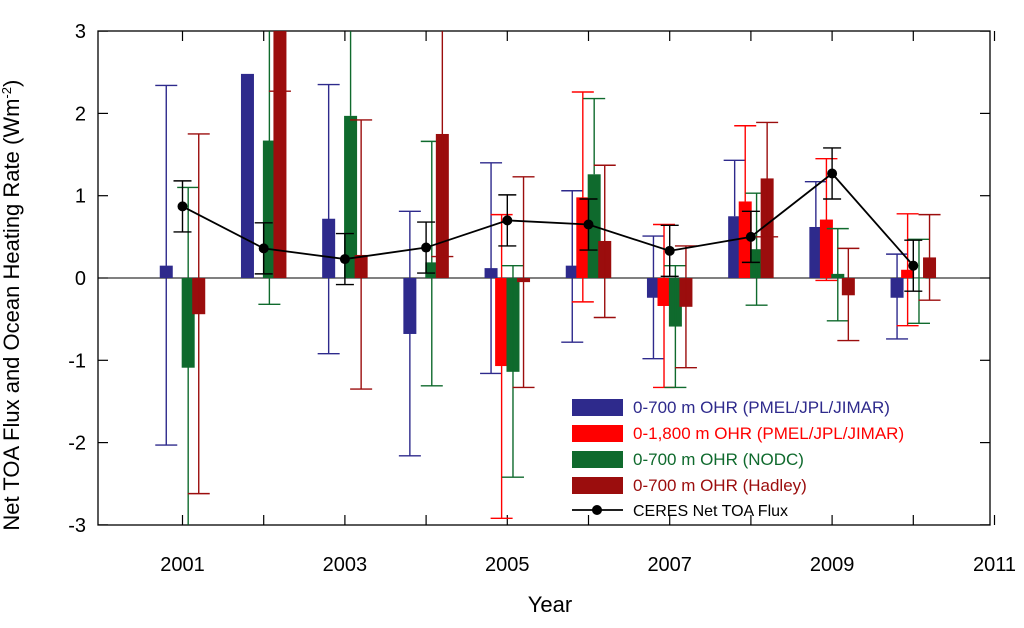 The image size is (1024, 628). Describe the element at coordinates (182, 565) in the screenshot. I see `x-tick-label: 2001` at that location.